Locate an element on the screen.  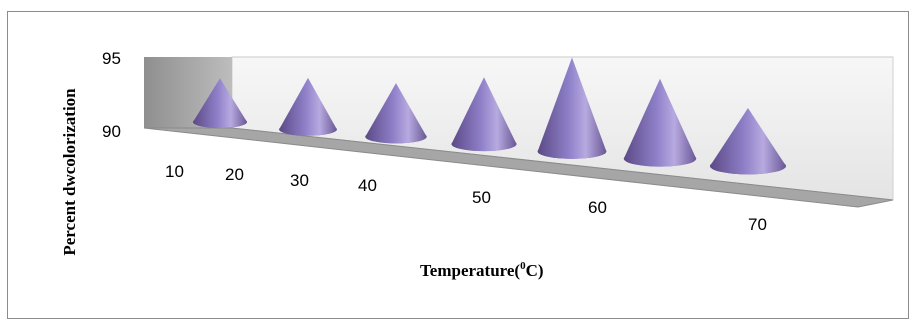
y-axis-title: Percent dwcolorization is located at coordinates (69, 172).